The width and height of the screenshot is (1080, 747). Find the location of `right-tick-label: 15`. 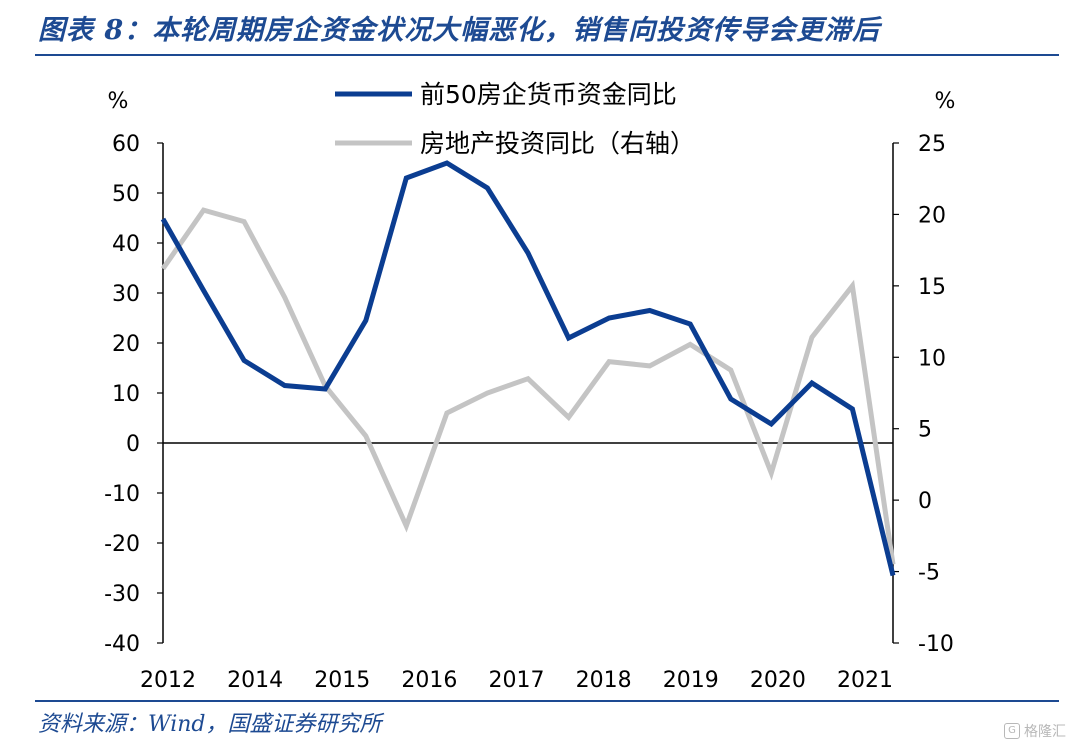

right-tick-label: 15 is located at coordinates (932, 287).